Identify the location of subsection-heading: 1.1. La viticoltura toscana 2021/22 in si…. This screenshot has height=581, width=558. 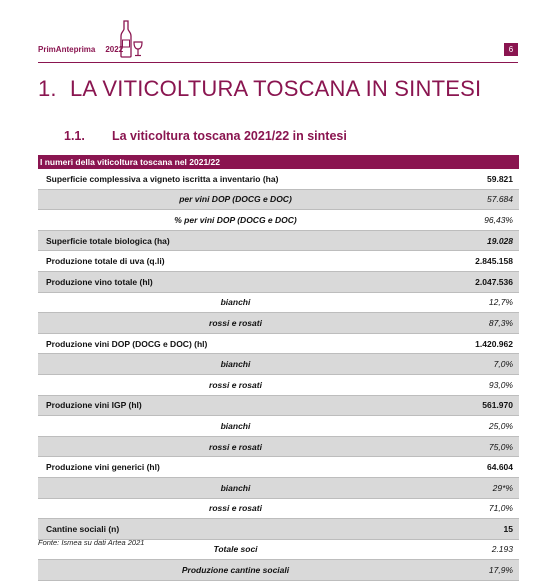
(205, 136).